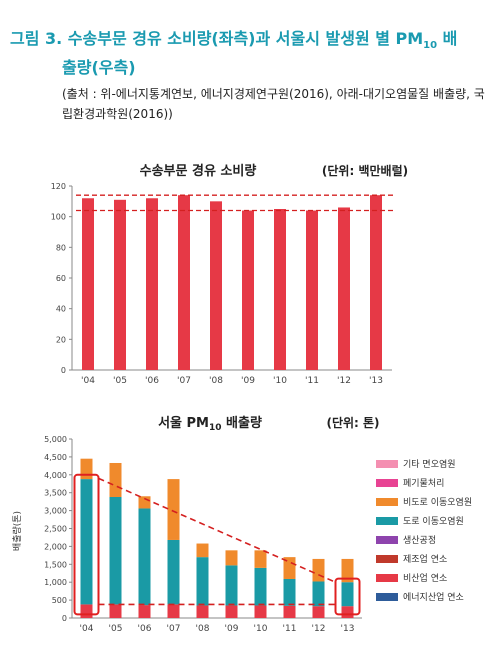 This screenshot has width=495, height=652. I want to click on figure-title-main: 그림 3. 수송부문 경유 소비량(좌측)과 서울시 발생원 별 PM, so click(217, 38).